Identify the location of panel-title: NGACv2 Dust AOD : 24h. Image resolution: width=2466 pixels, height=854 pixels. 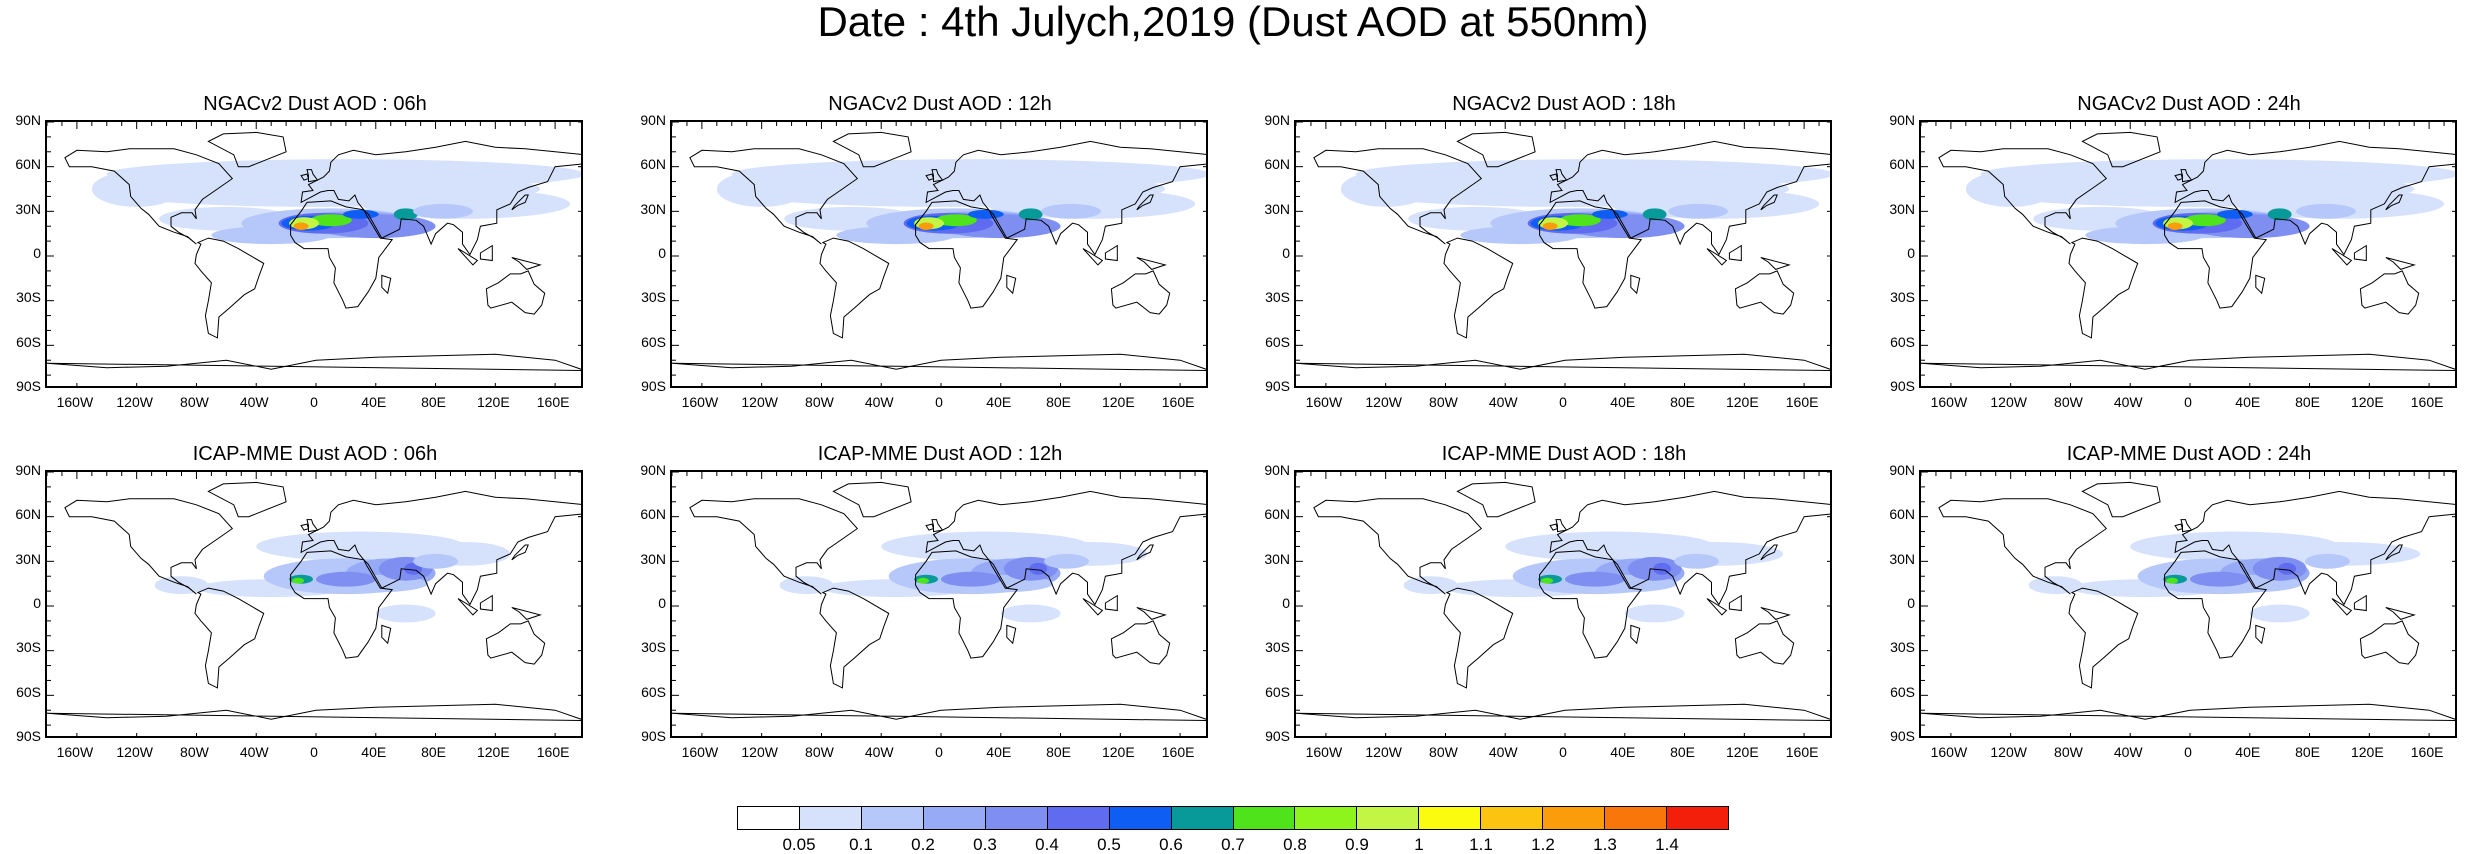
(2189, 104).